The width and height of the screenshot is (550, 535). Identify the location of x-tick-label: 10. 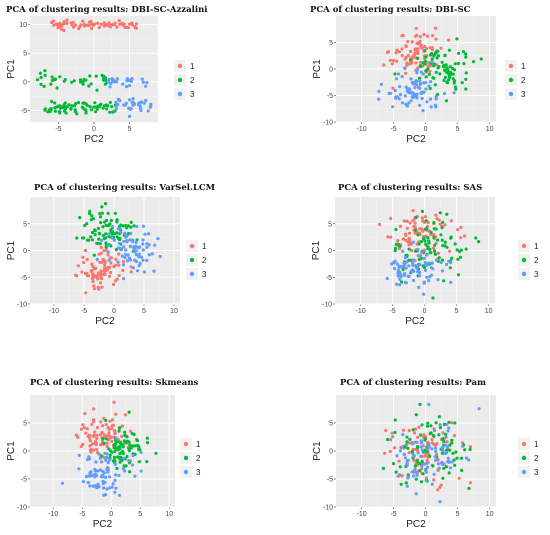
(490, 129).